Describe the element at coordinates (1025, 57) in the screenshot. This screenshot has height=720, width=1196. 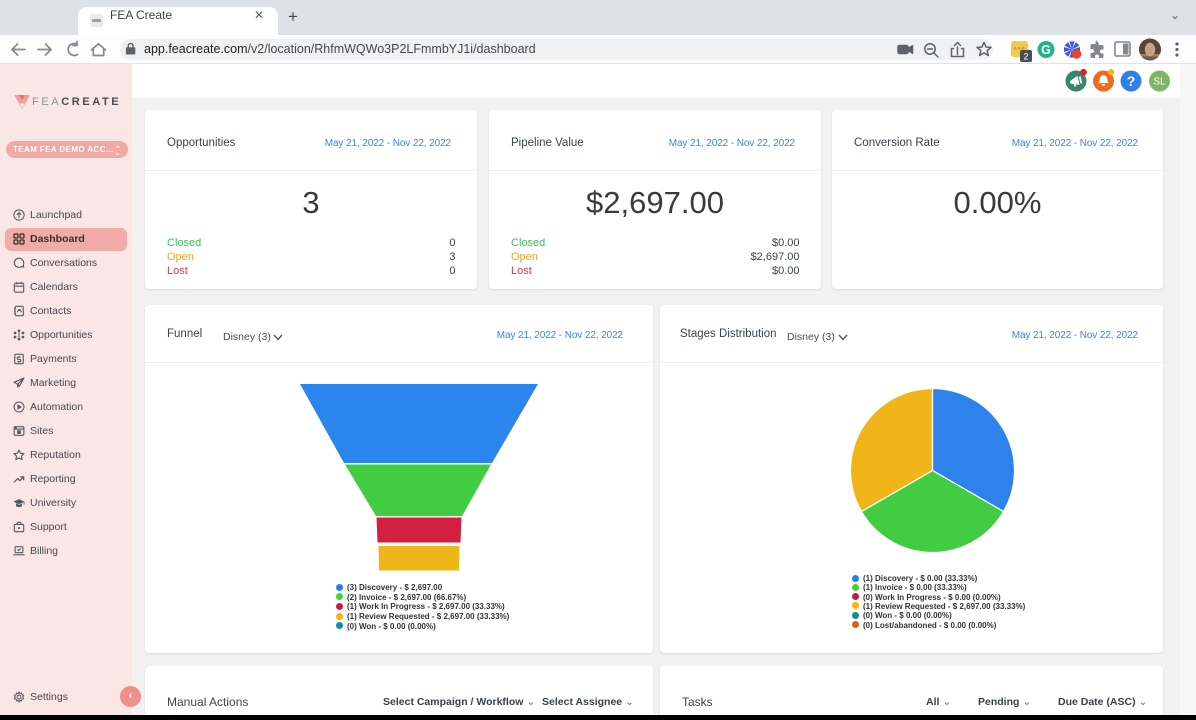
I see `svg-text: 2` at that location.